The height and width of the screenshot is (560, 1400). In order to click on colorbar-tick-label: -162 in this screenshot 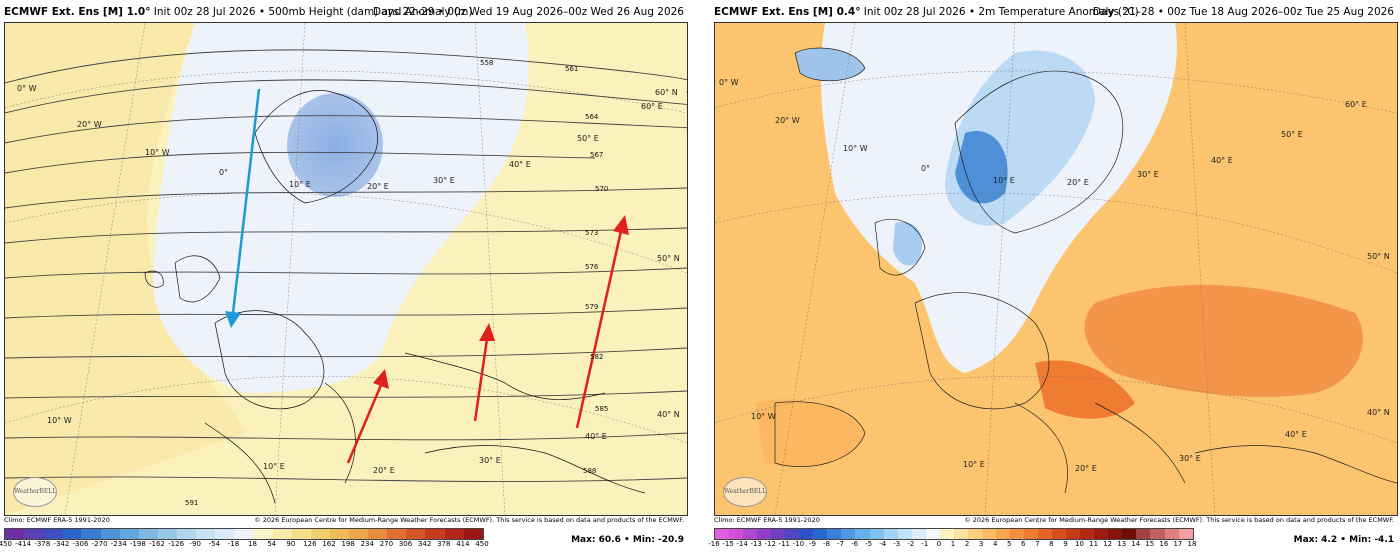, I will do `click(157, 544)`.